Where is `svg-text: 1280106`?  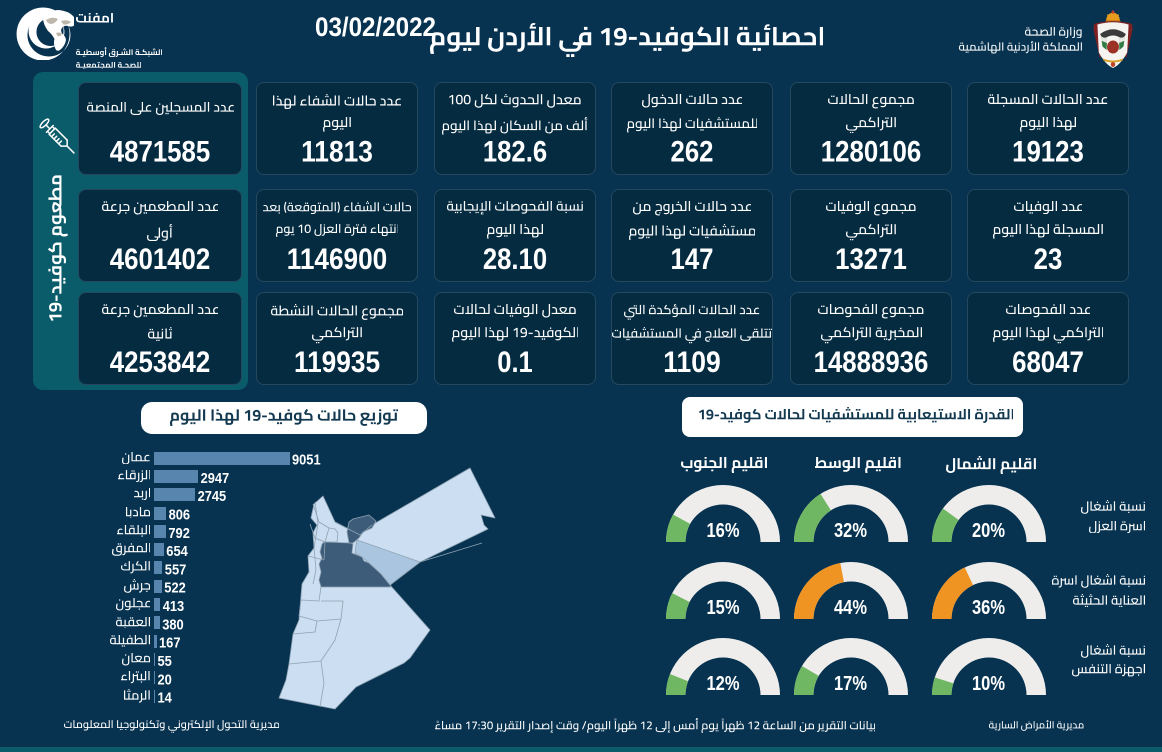 svg-text: 1280106 is located at coordinates (871, 152).